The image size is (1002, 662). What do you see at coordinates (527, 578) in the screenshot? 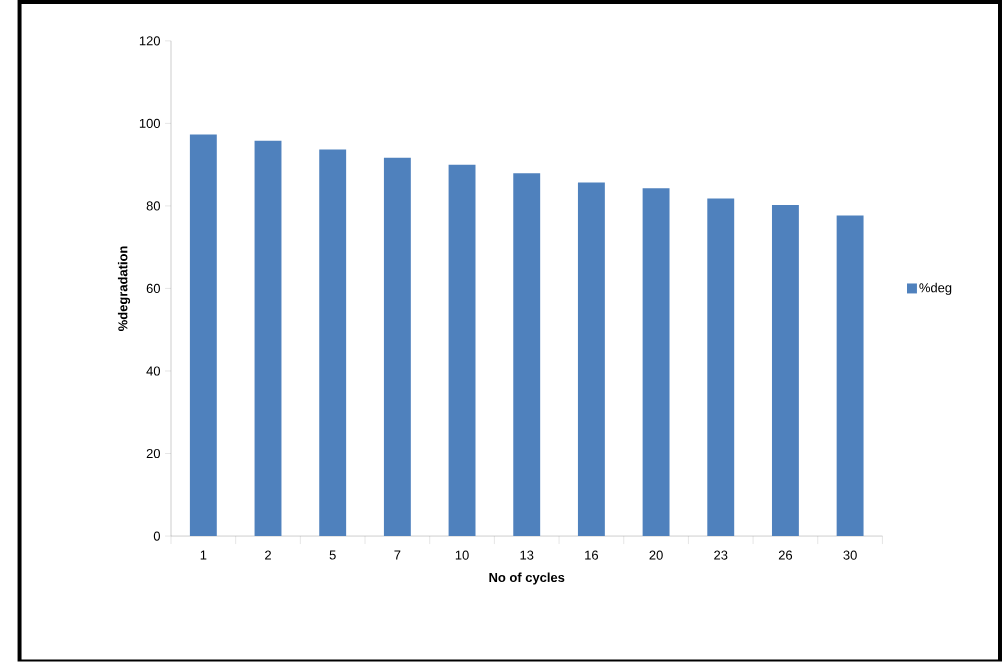
I see `x-axis-title: No of cycles` at bounding box center [527, 578].